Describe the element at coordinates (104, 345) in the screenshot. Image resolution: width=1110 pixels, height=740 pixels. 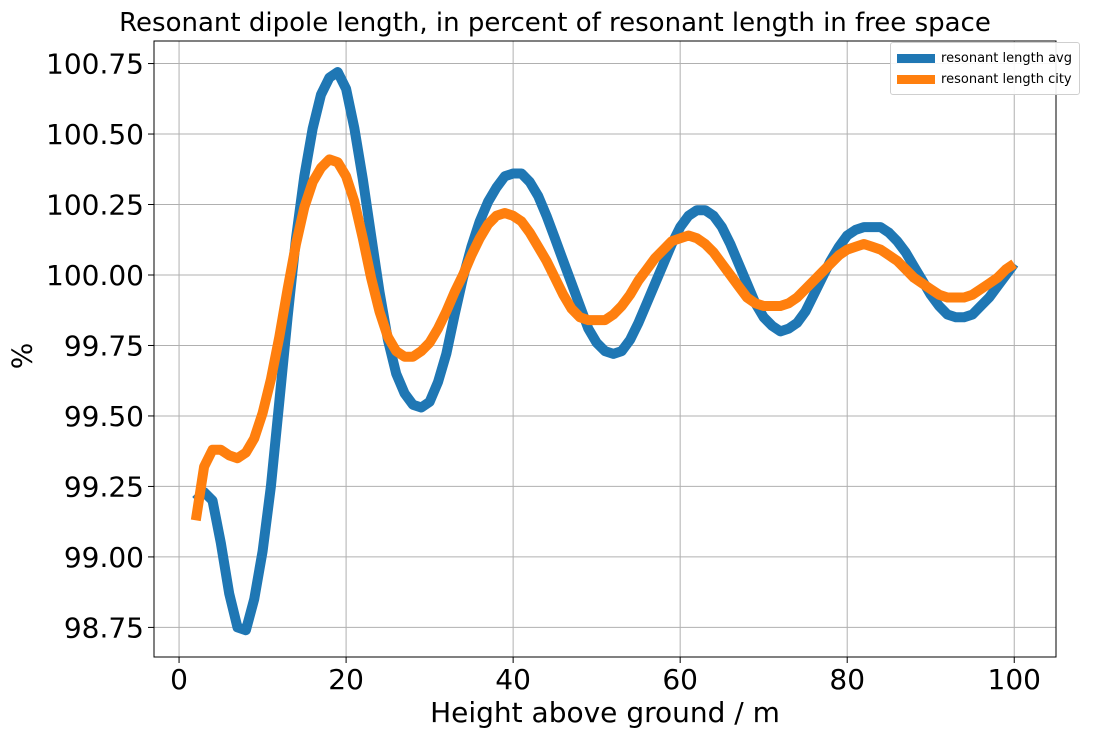
I see `y-tick-label: 99.75` at that location.